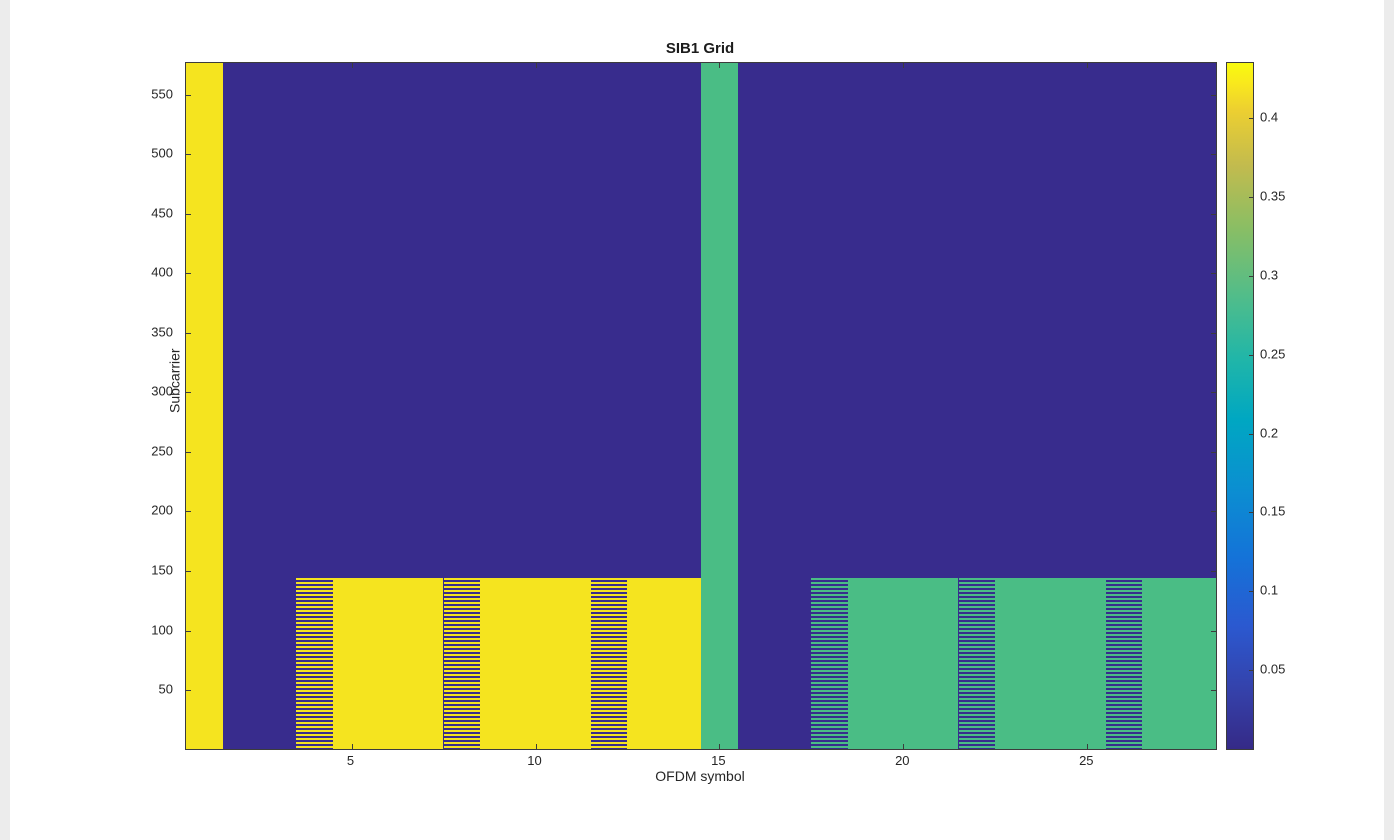 The width and height of the screenshot is (1394, 840). Describe the element at coordinates (162, 570) in the screenshot. I see `y-tick-label: 150` at that location.